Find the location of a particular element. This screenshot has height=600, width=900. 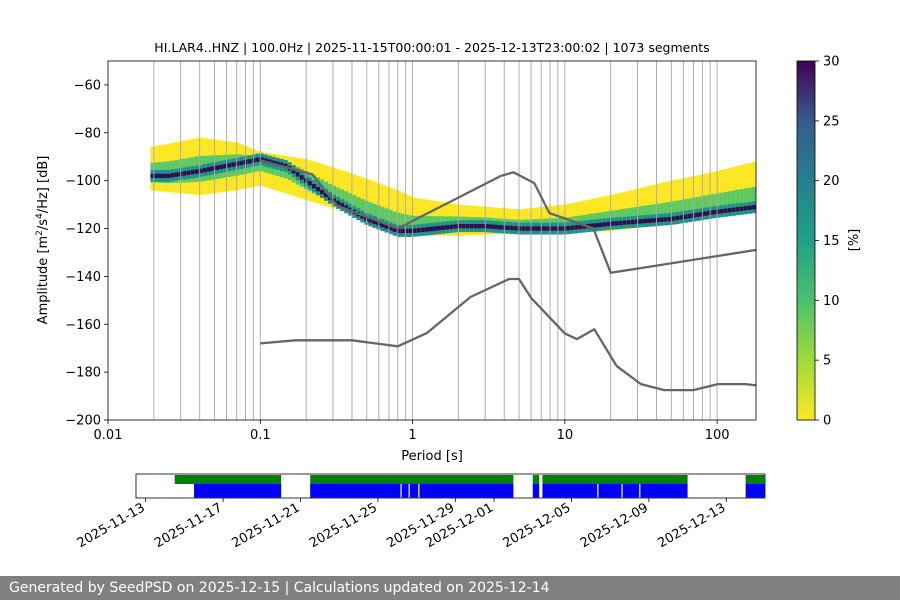

y-axis-label: Amplitude [m2/s4/Hz] [dB] is located at coordinates (43, 240).